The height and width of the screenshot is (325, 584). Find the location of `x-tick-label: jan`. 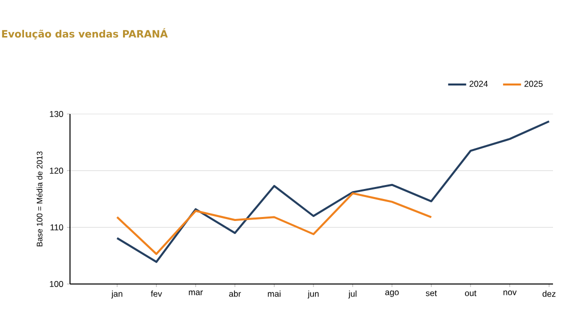

x-tick-label: jan is located at coordinates (116, 294).